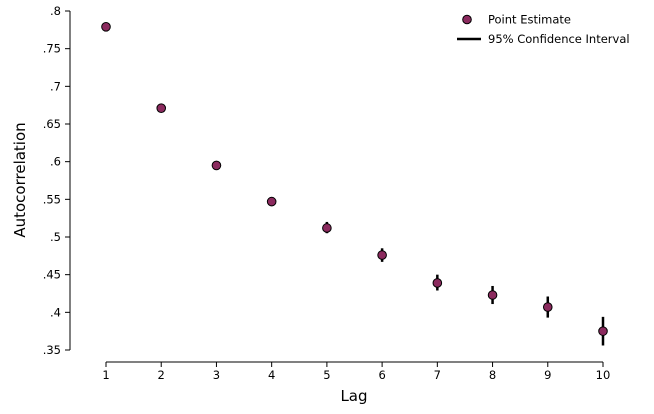  What do you see at coordinates (55, 86) in the screenshot?
I see `y-tick-label: .7` at bounding box center [55, 86].